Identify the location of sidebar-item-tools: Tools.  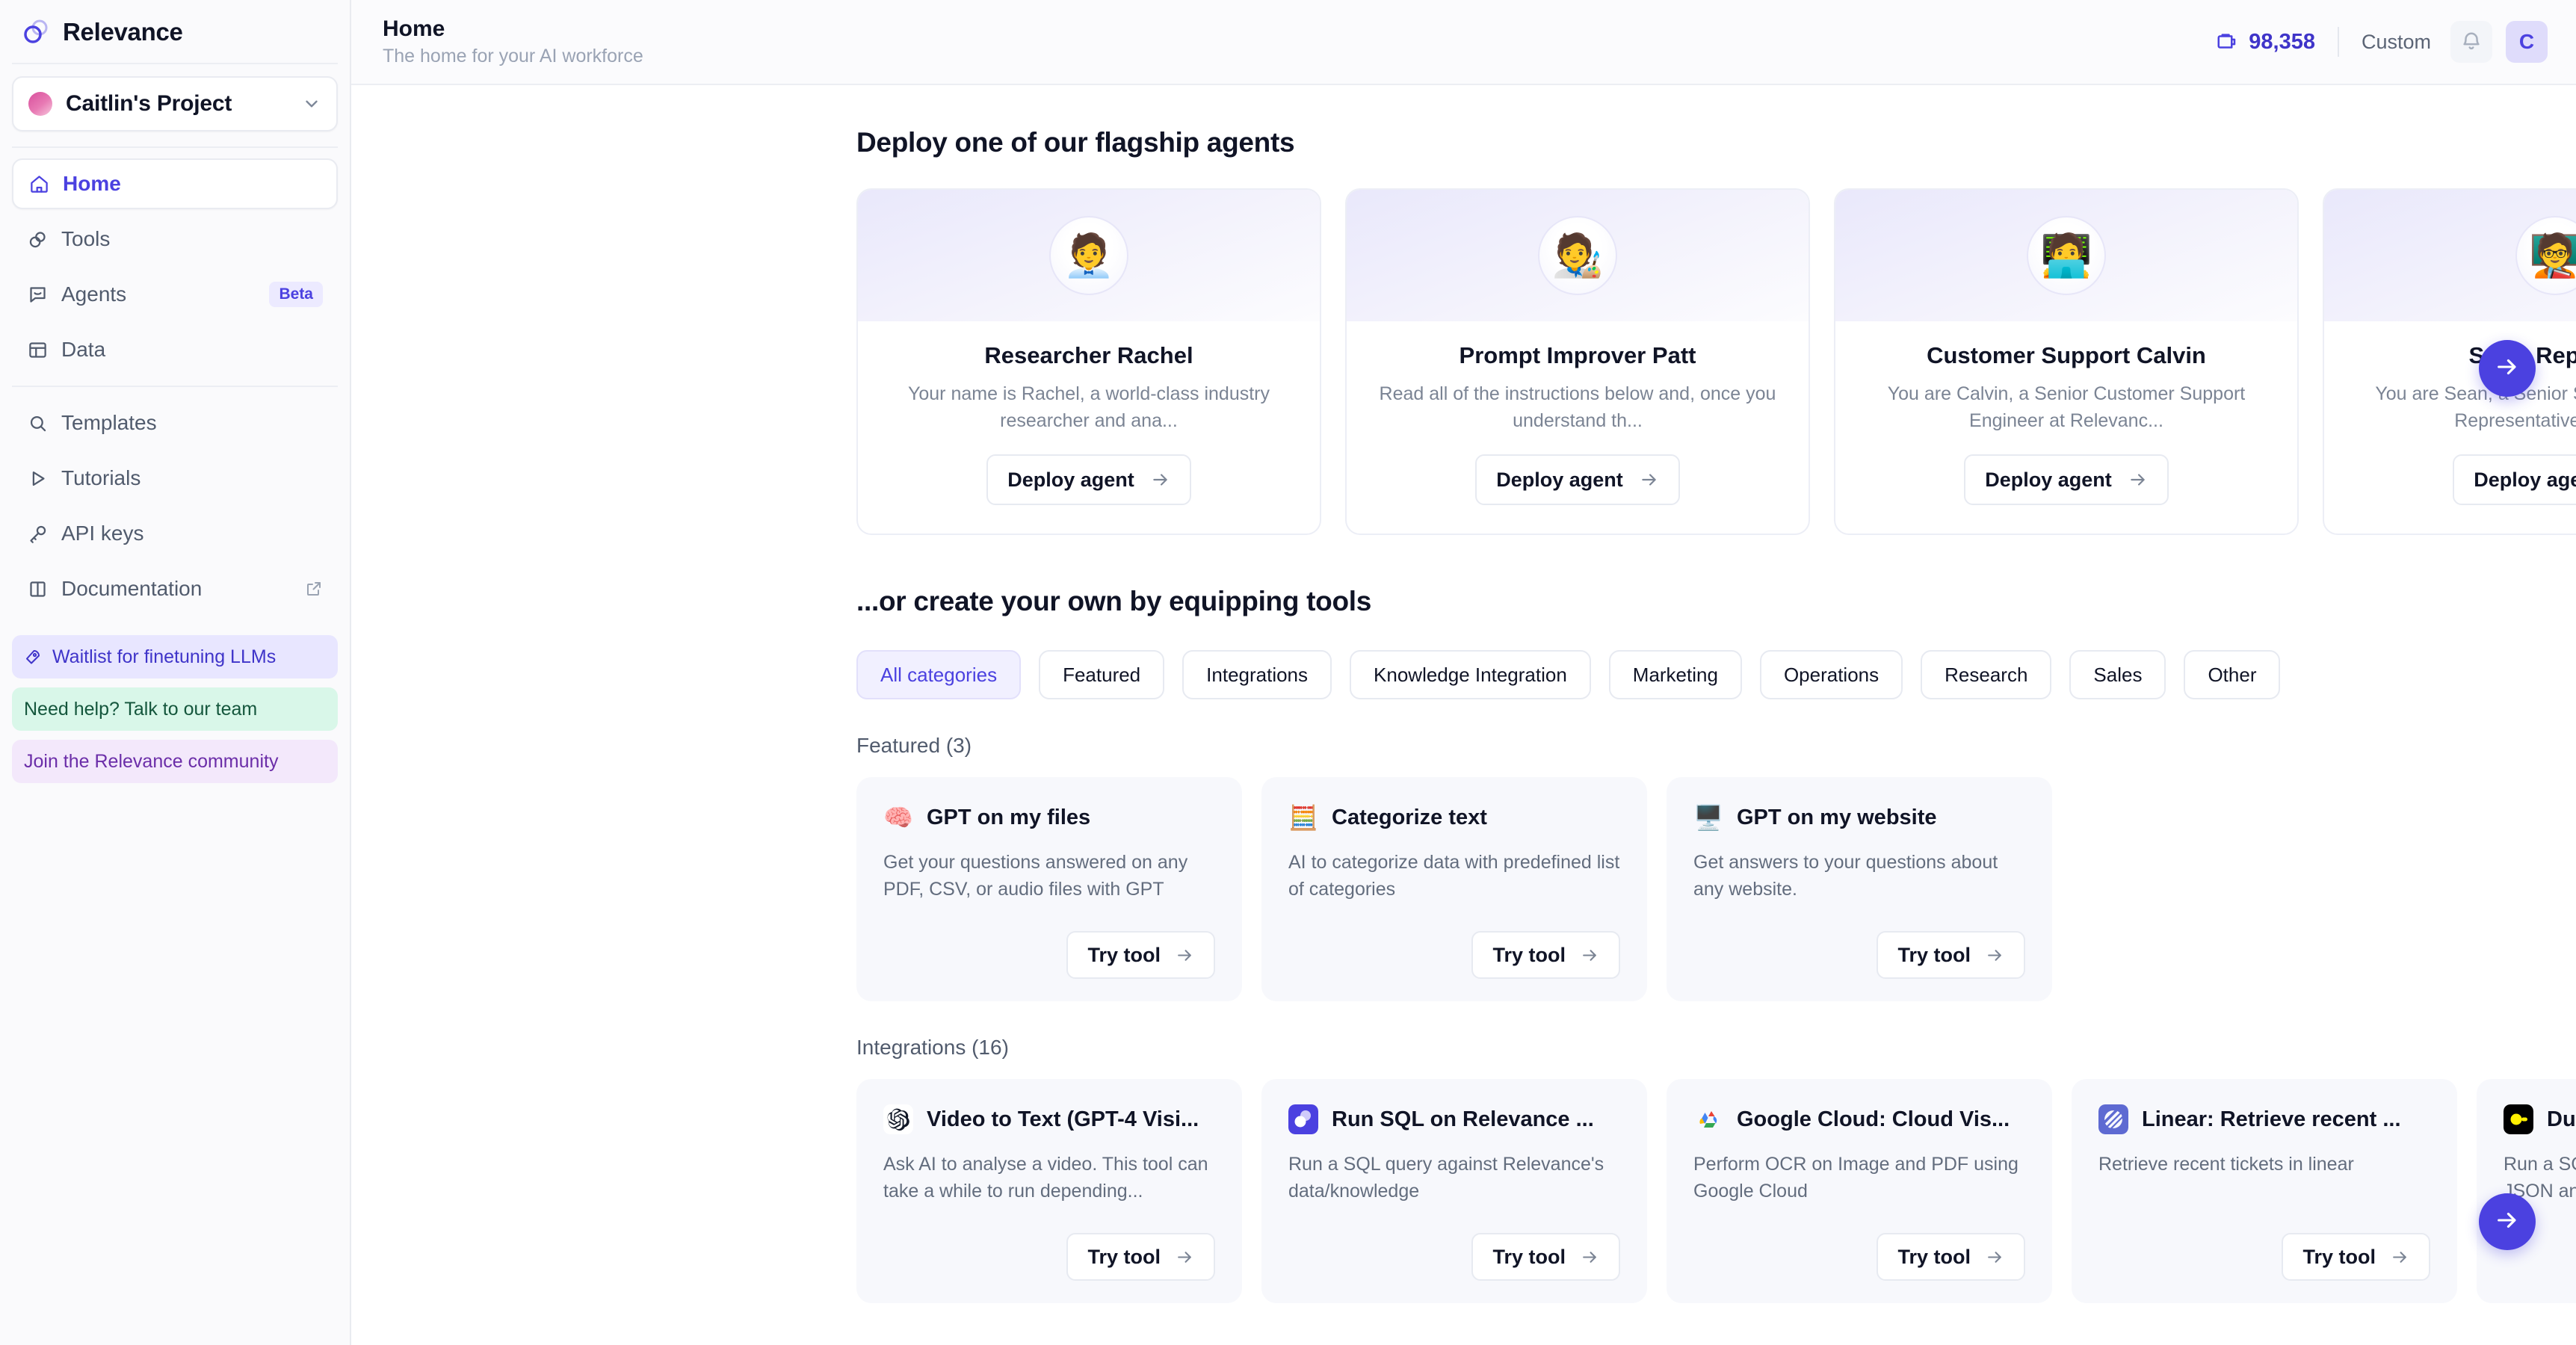
(175, 239).